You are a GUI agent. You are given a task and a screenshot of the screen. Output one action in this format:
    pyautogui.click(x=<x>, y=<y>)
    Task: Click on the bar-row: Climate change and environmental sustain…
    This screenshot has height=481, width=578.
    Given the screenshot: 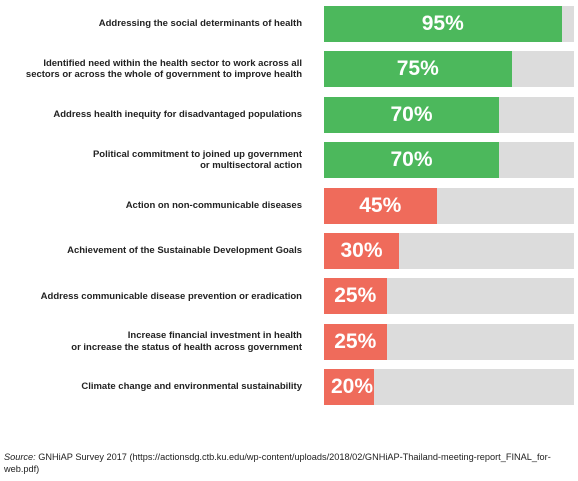 What is the action you would take?
    pyautogui.click(x=289, y=387)
    